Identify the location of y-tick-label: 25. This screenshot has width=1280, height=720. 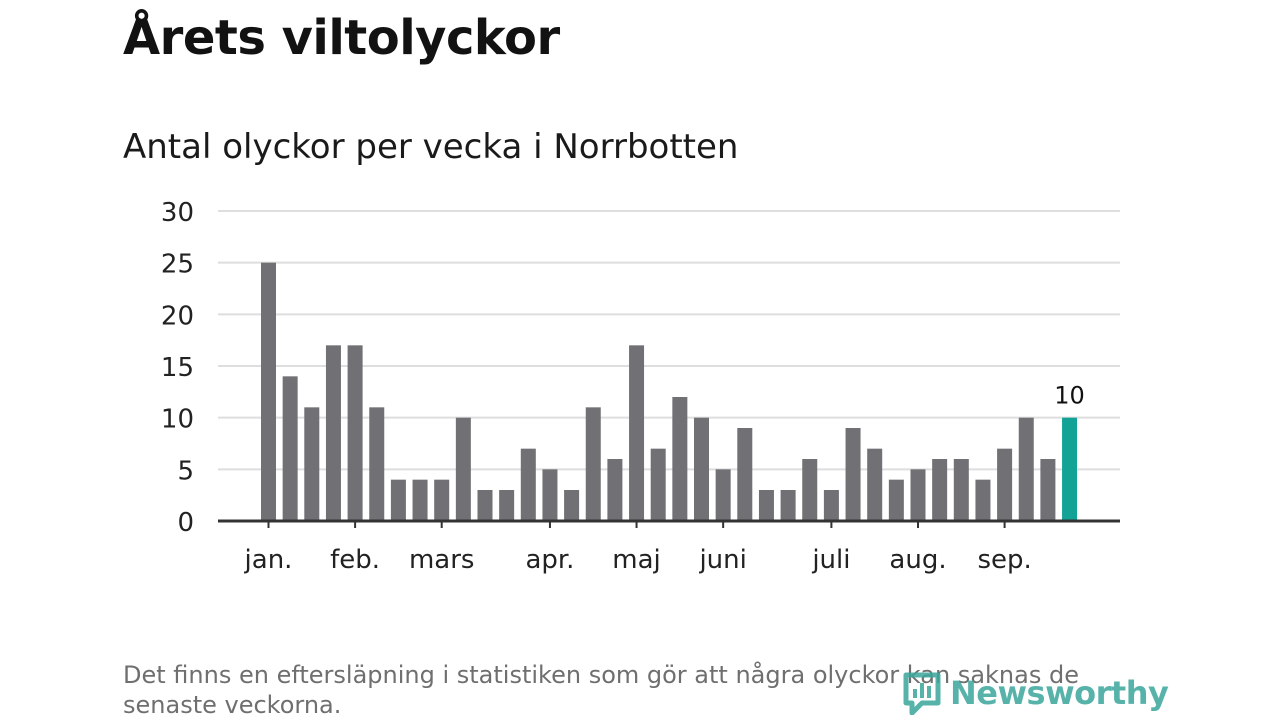
(177, 265).